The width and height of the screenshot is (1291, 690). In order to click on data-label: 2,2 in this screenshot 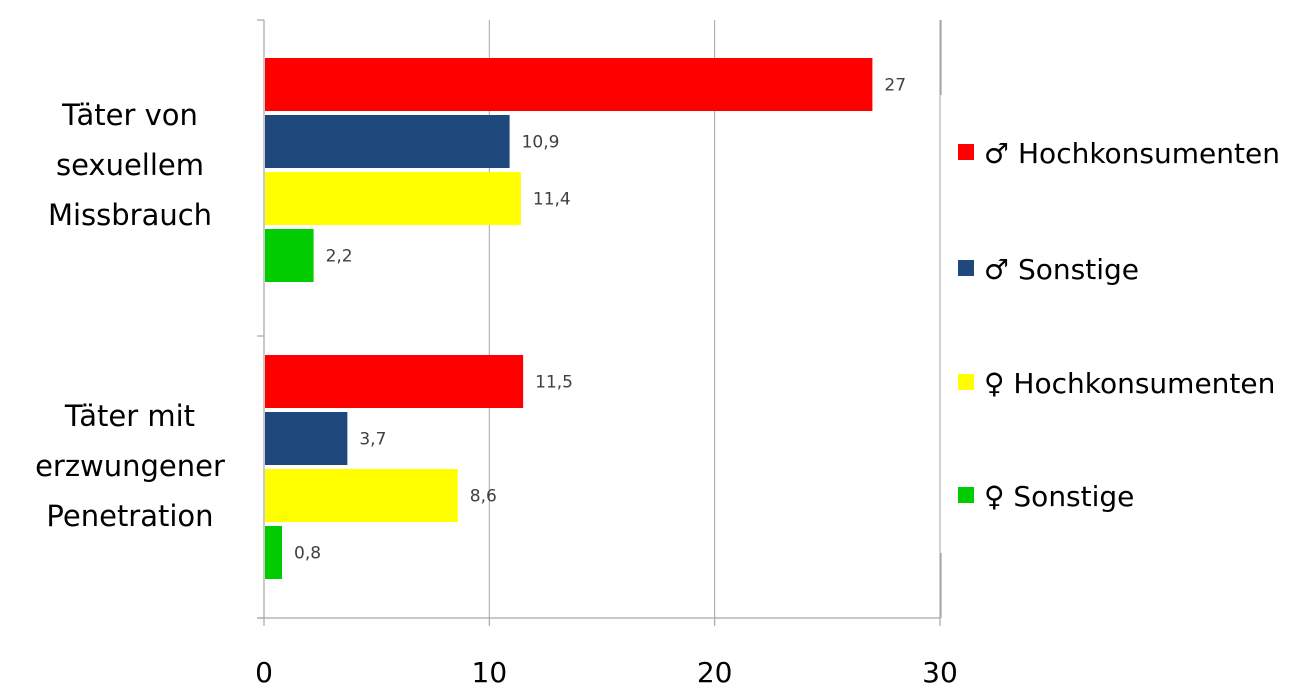, I will do `click(339, 257)`.